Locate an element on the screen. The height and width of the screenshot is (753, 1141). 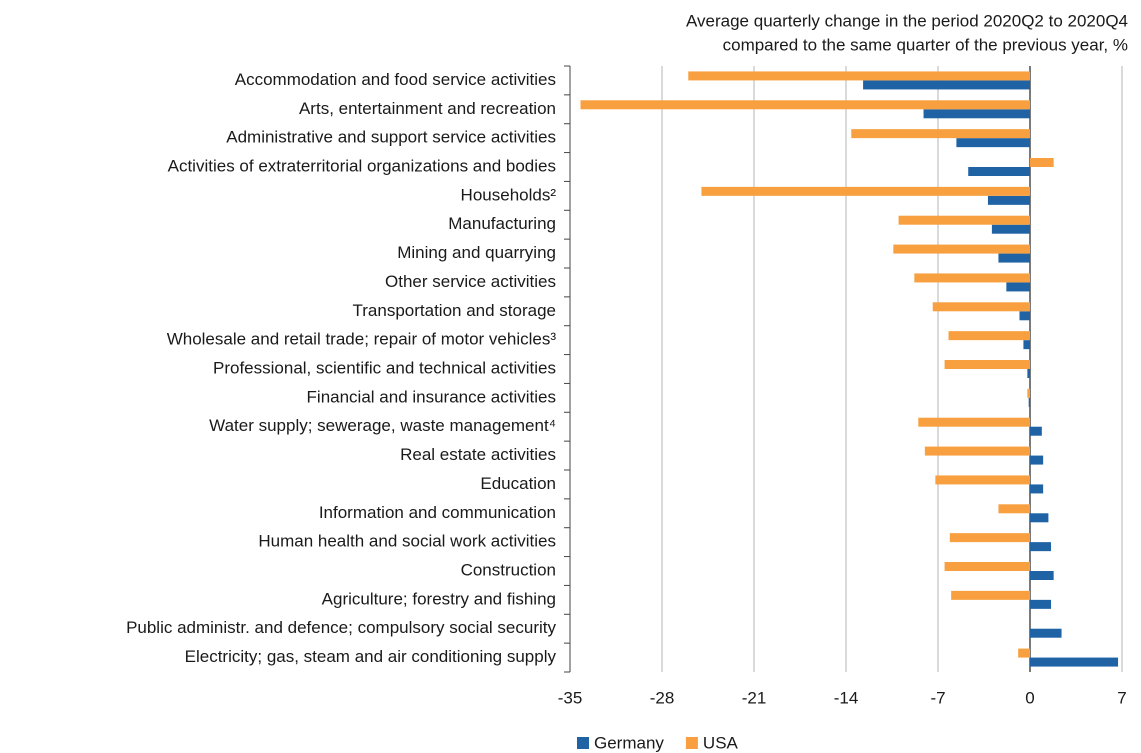
y-tick-label: Other service activities is located at coordinates (470, 281).